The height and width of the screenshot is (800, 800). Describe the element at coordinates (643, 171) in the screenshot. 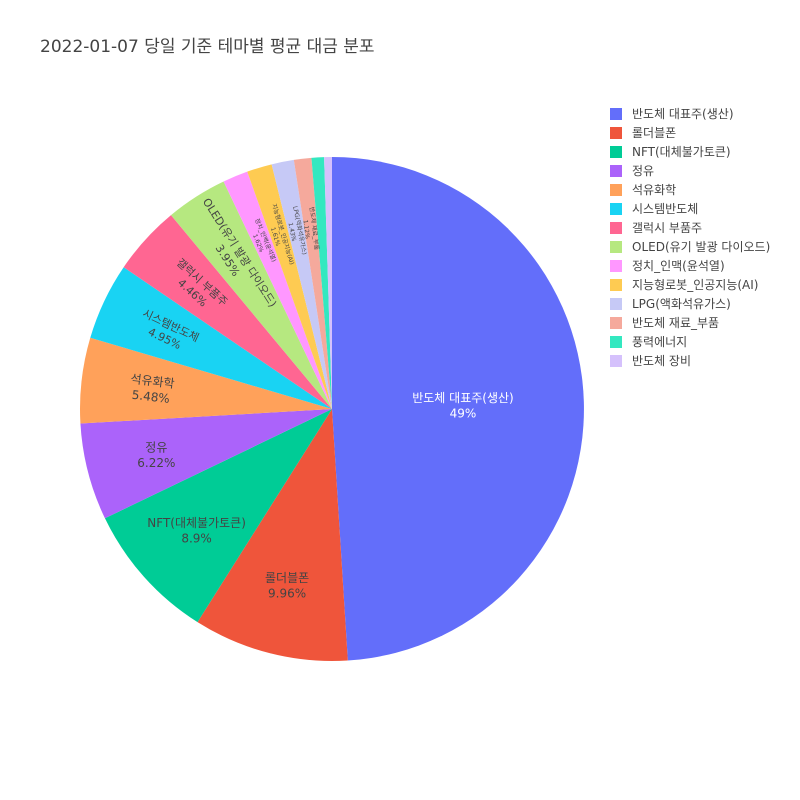

I see `legend-label: 정유` at that location.